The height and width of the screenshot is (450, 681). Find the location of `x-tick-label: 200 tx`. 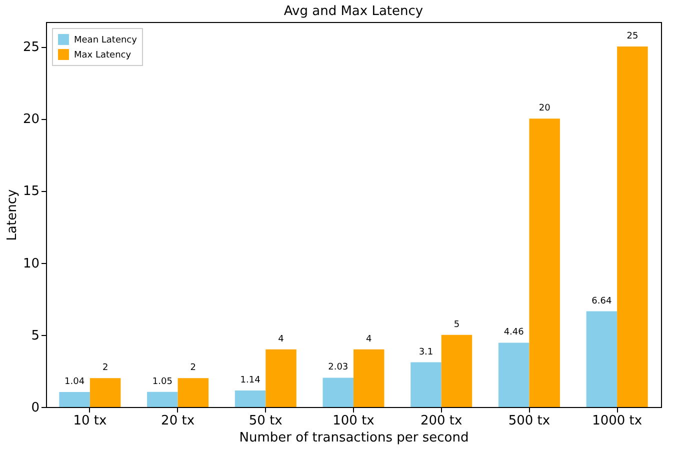

x-tick-label: 200 tx is located at coordinates (441, 421).